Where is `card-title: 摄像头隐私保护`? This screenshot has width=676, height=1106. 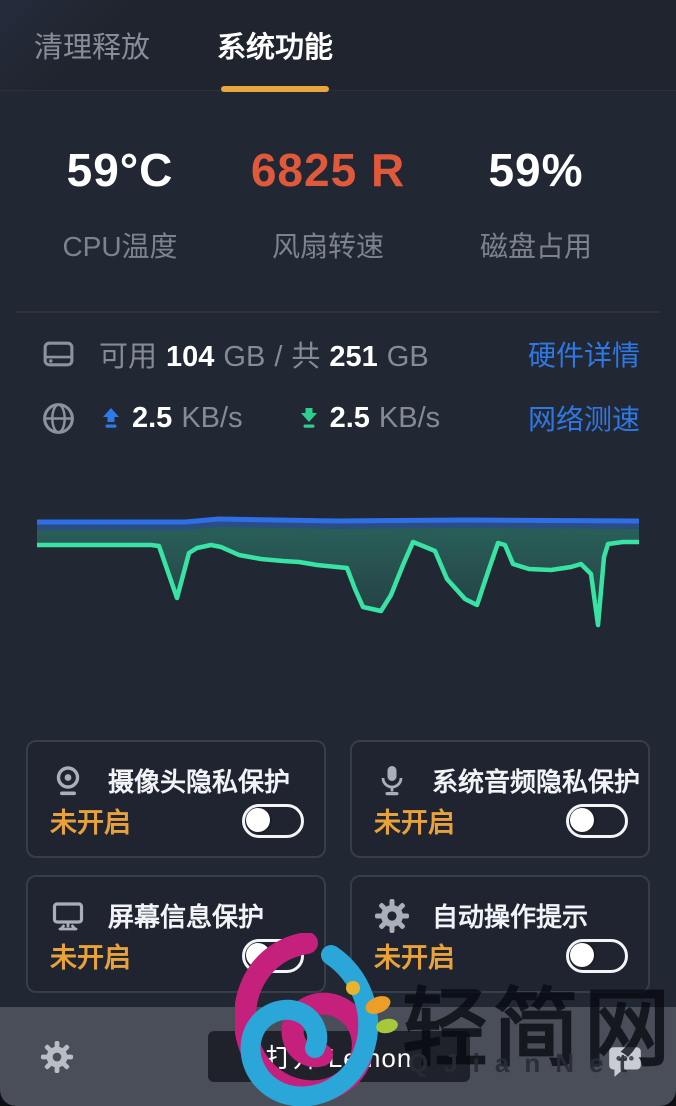 card-title: 摄像头隐私保护 is located at coordinates (199, 782).